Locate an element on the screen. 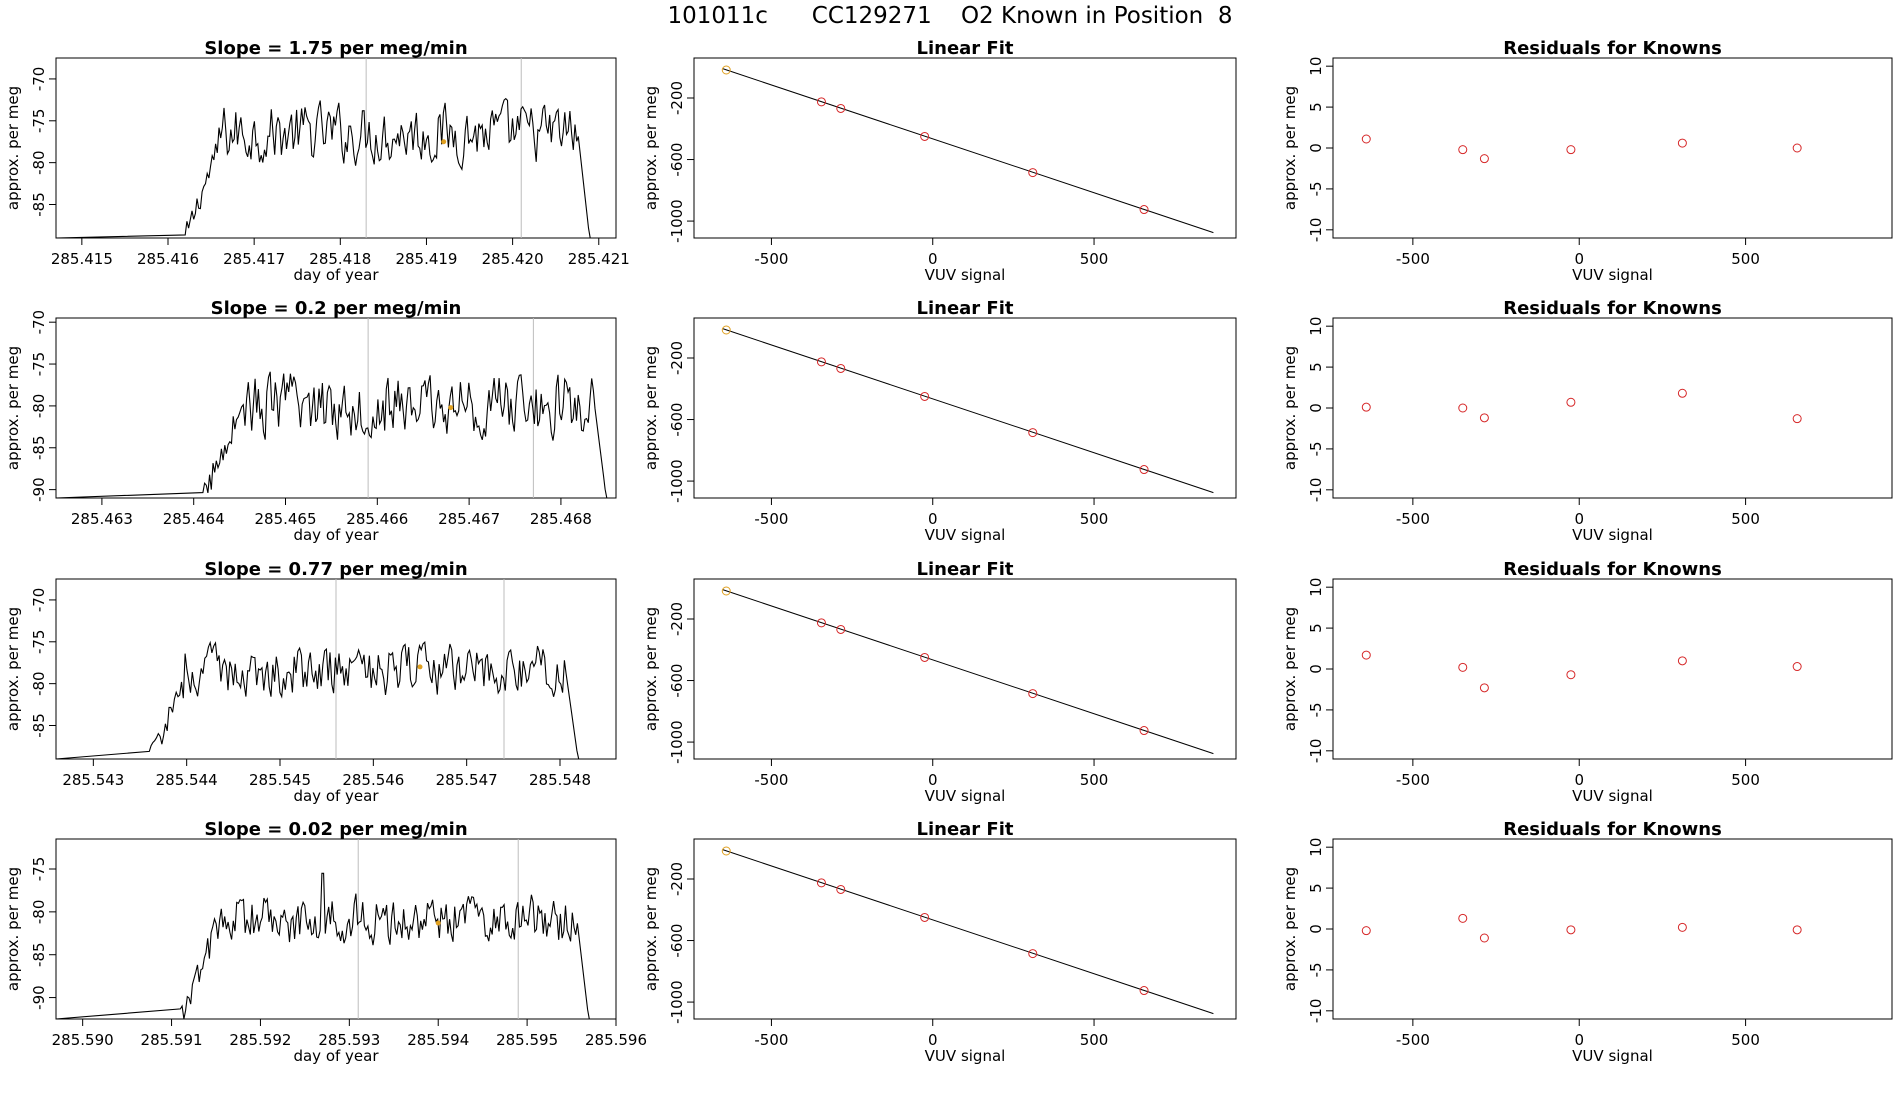 Image resolution: width=1900 pixels, height=1100 pixels. panel-0-residuals-ytick-label: -5 is located at coordinates (1316, 188).